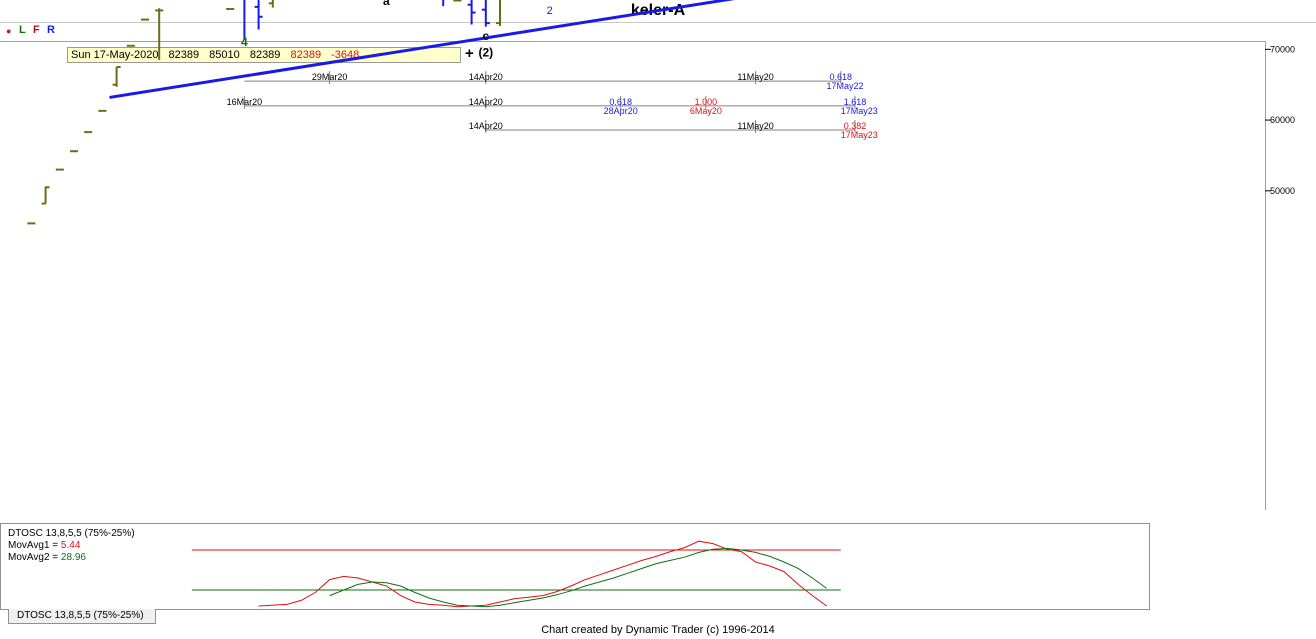  Describe the element at coordinates (22, 30) in the screenshot. I see `toolbar-l-button: L` at that location.